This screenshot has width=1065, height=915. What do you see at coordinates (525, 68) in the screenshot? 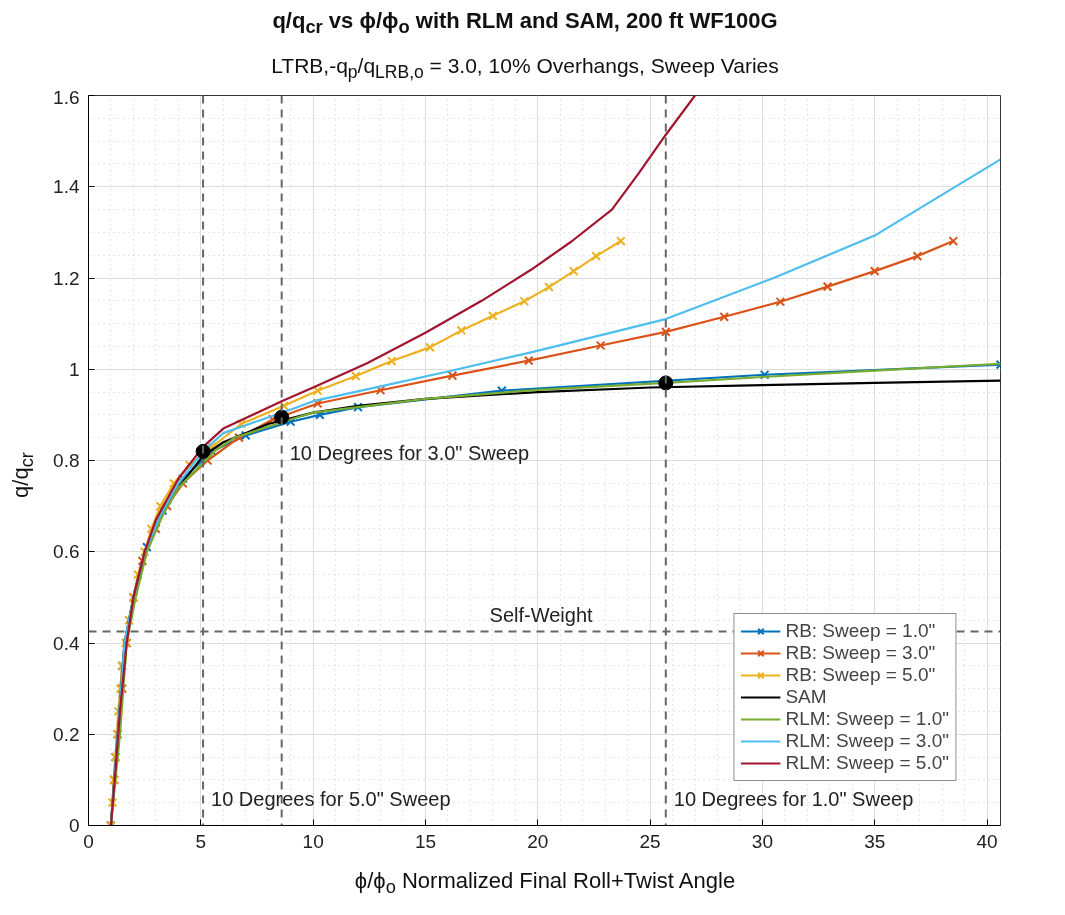
I see `chart-subtitle: LTRB,-q$_{p}$/q$_{LRB,o}$ = 3.0, 10% Overhangs, Sweep Varies` at bounding box center [525, 68].